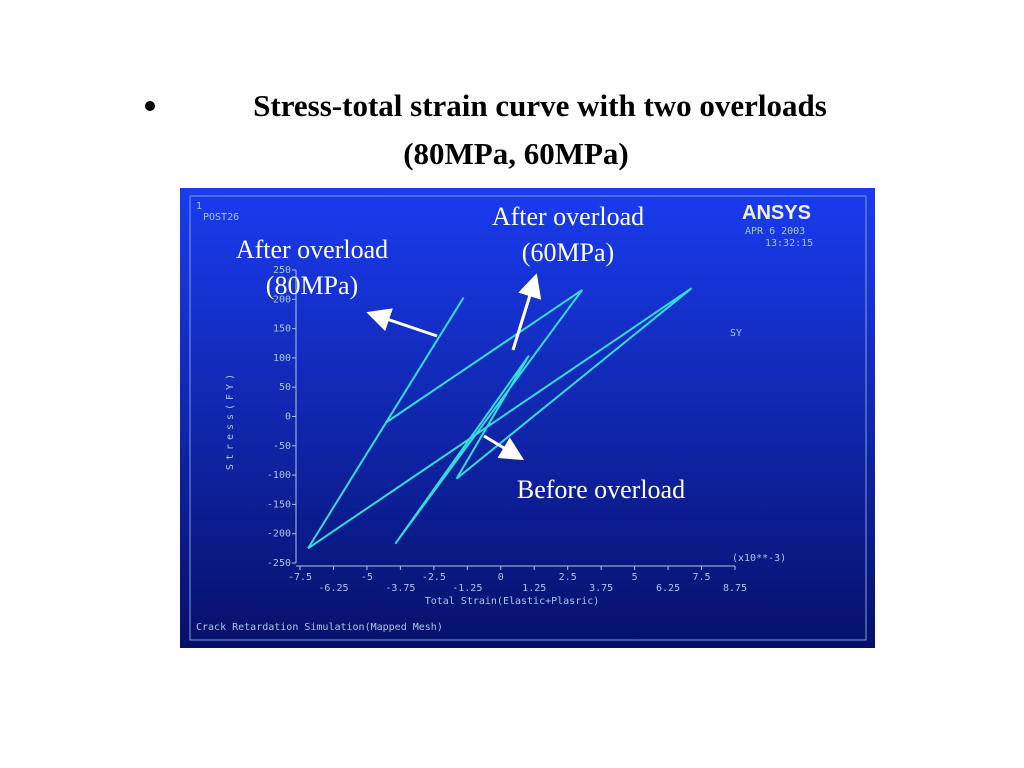 This screenshot has height=768, width=1024. Describe the element at coordinates (300, 577) in the screenshot. I see `x-tick-label: -7.5` at that location.